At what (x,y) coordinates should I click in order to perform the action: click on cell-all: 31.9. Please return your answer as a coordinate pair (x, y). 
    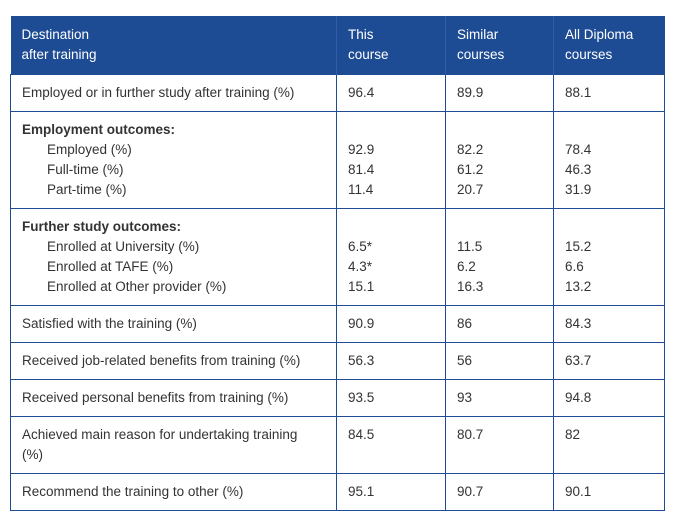
    Looking at the image, I should click on (578, 189).